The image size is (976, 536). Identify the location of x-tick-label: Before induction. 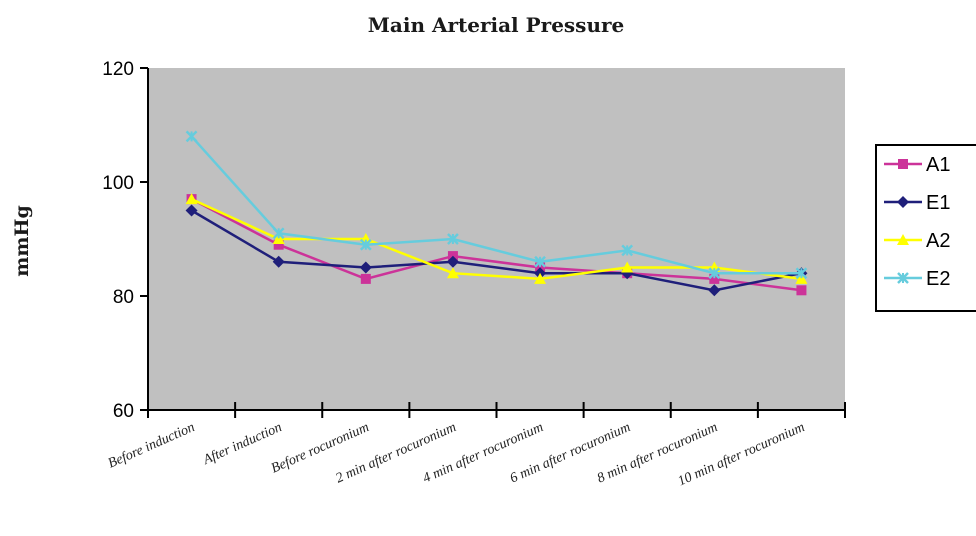
(151, 446).